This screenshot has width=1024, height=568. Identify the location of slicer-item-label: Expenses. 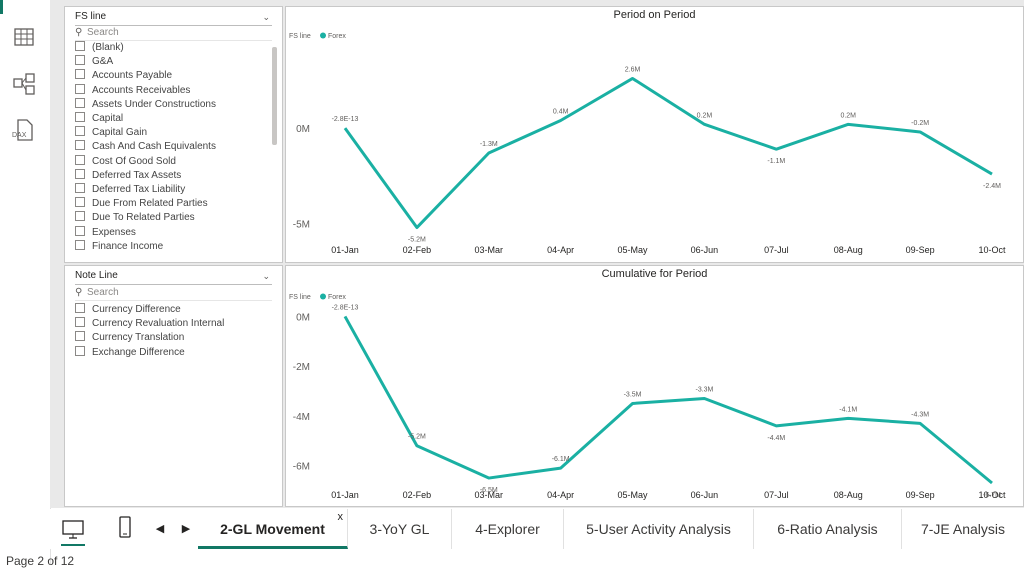
(114, 232).